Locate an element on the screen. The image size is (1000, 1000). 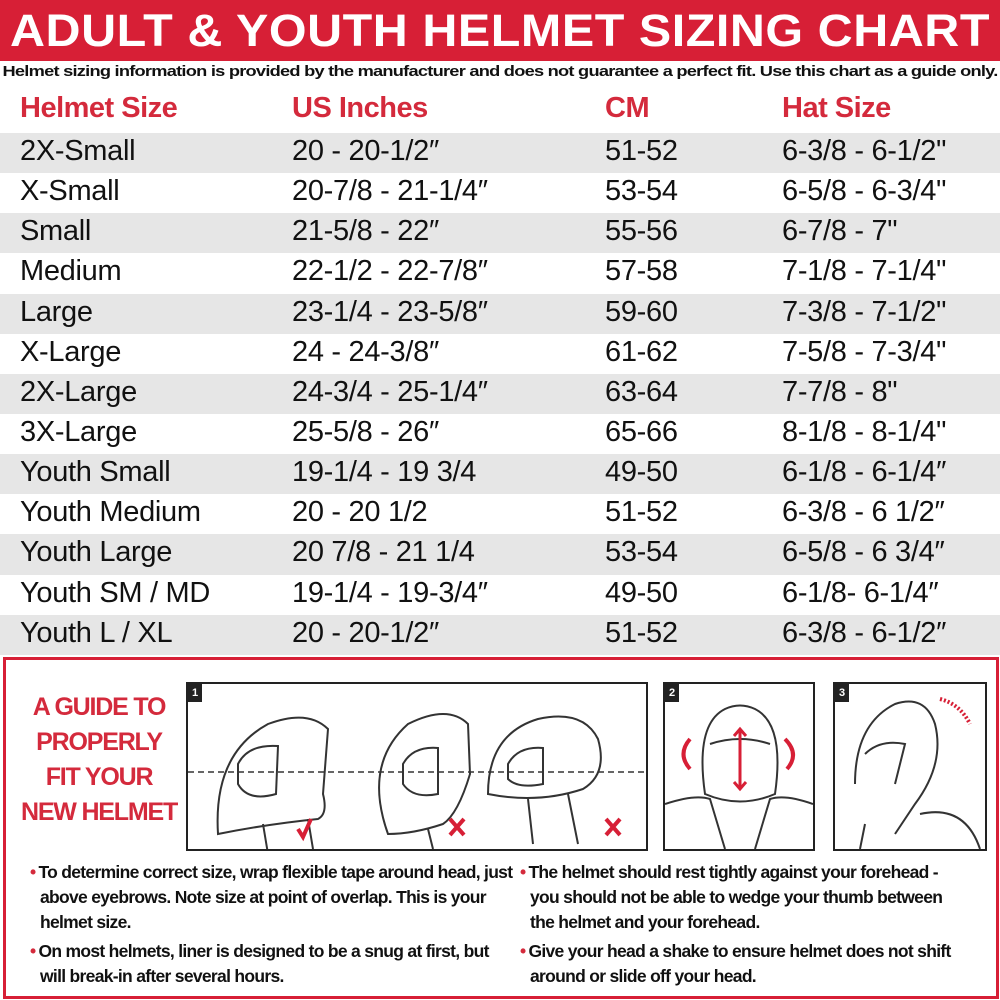
helmet-side-pull is located at coordinates (917, 773).